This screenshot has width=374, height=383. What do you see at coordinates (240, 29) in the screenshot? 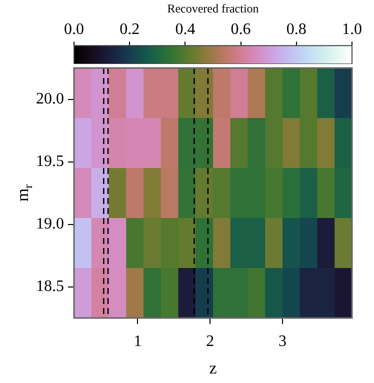
I see `color-bar-label: 0.6` at bounding box center [240, 29].